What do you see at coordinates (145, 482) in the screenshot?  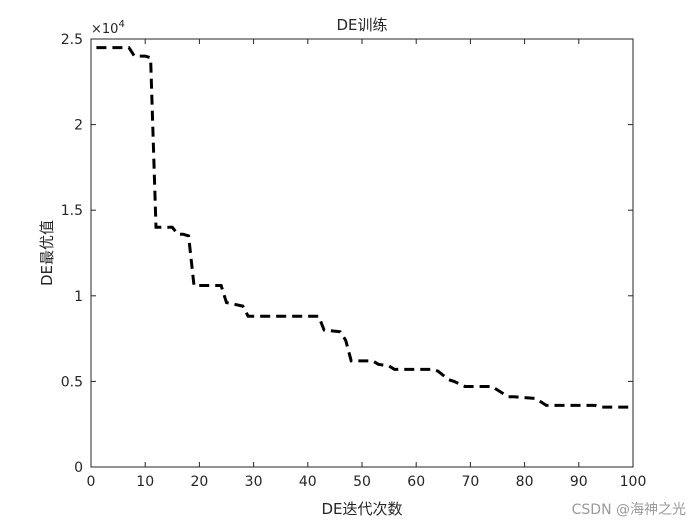 I see `x-tick-label: 10` at bounding box center [145, 482].